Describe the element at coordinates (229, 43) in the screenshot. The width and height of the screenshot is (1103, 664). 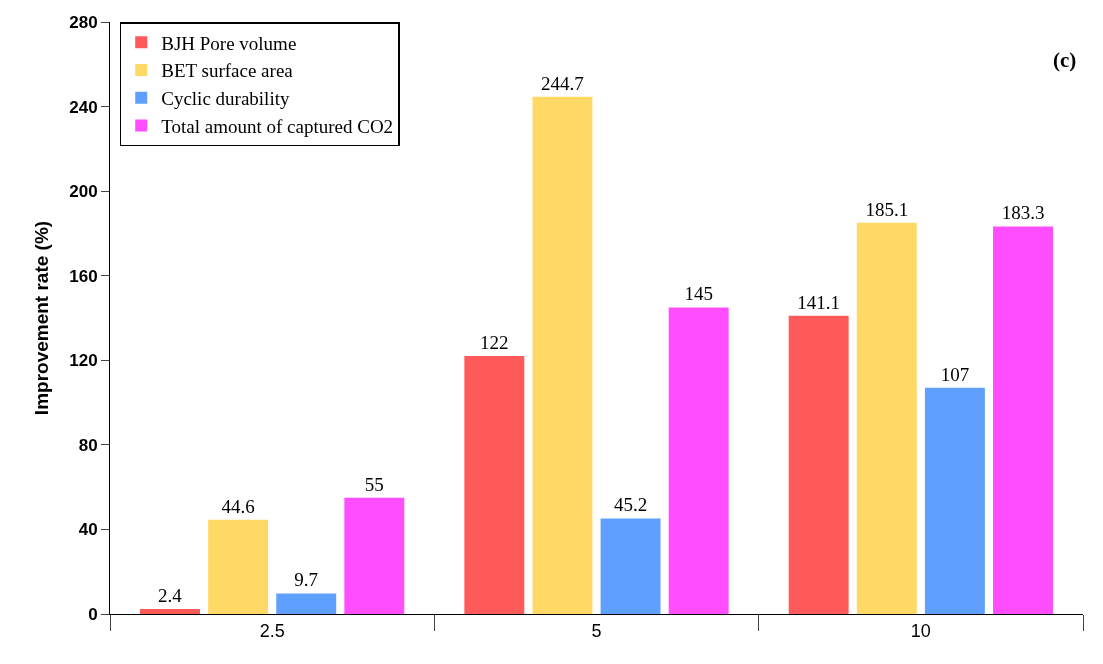
I see `legend-label: BJH Pore volume` at that location.